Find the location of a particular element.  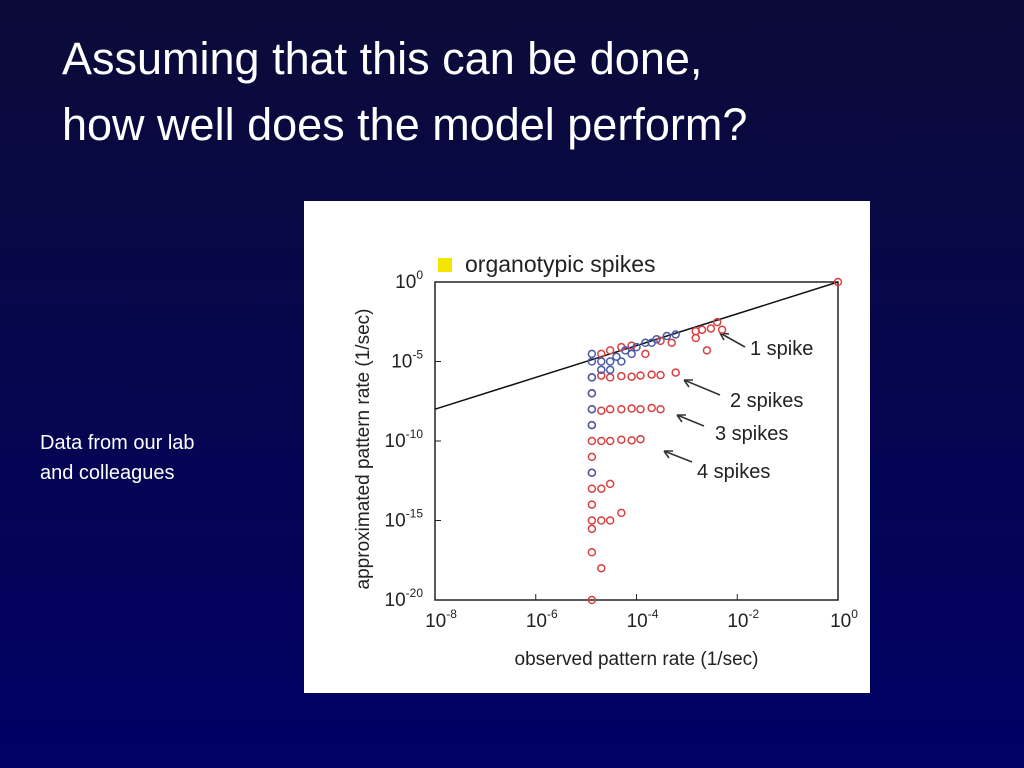

tick-exponent: -8 is located at coordinates (451, 614).